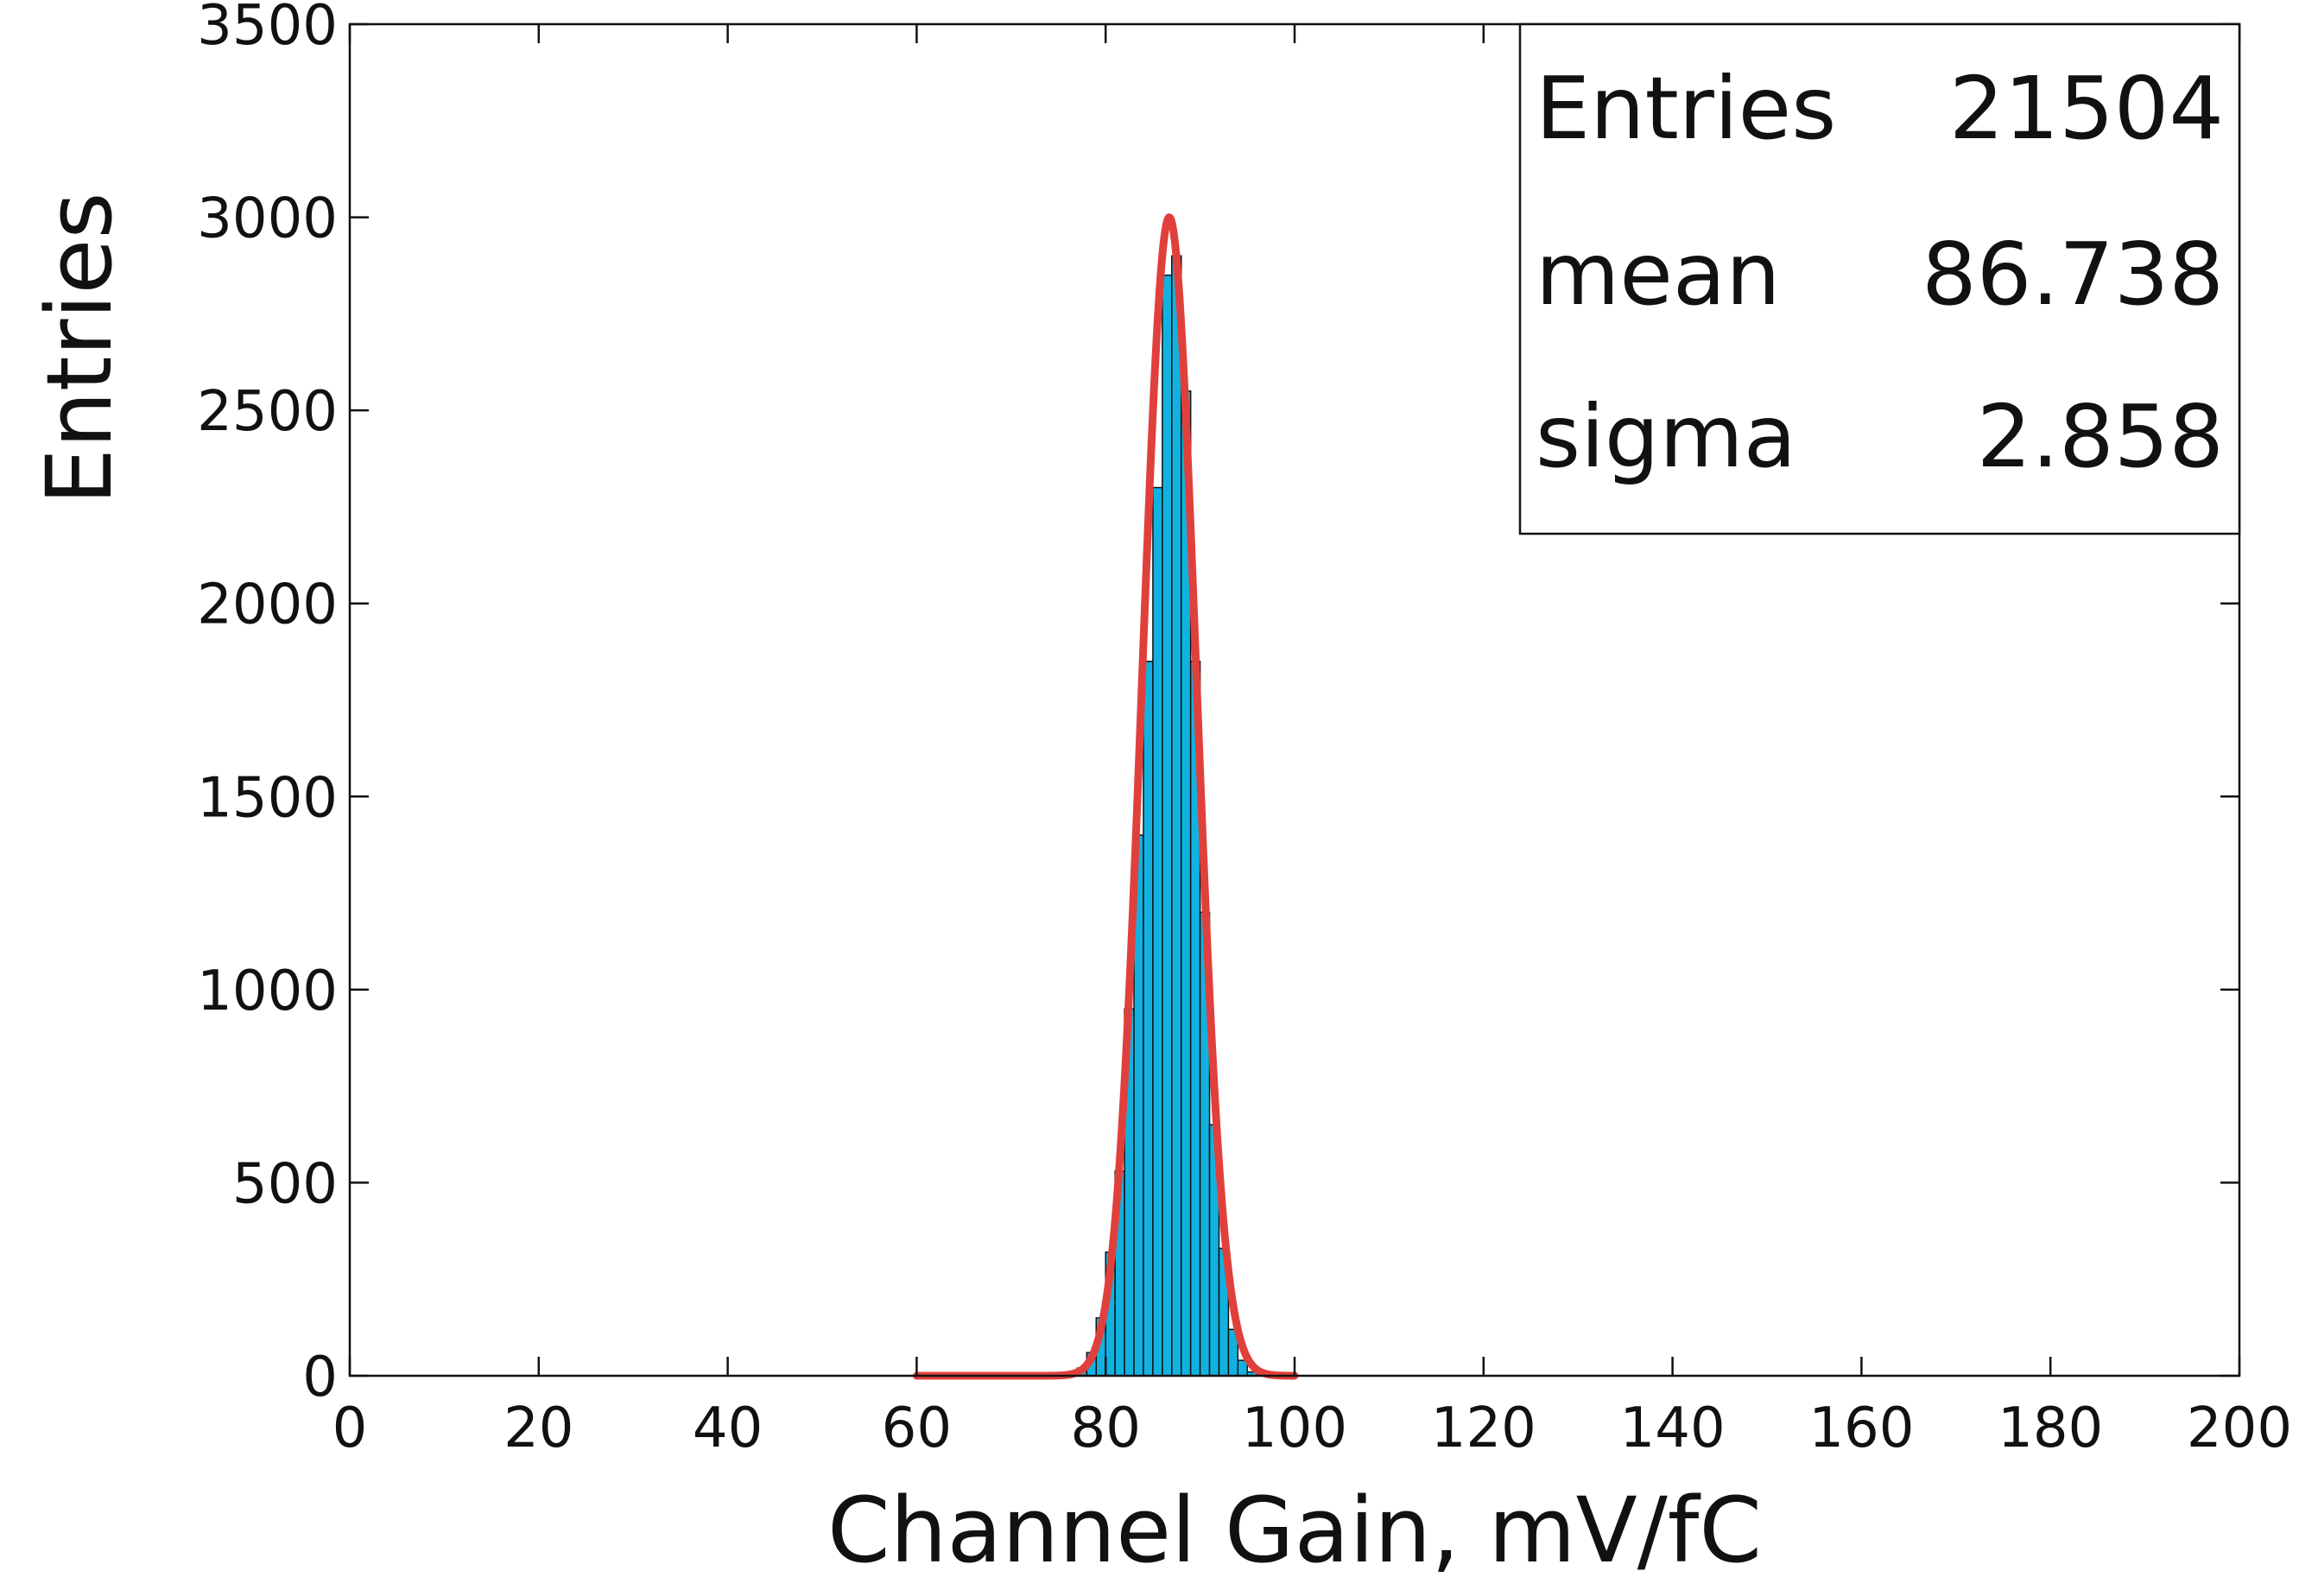 The height and width of the screenshot is (1596, 2318). I want to click on y-tick-label-4: 2000, so click(267, 605).